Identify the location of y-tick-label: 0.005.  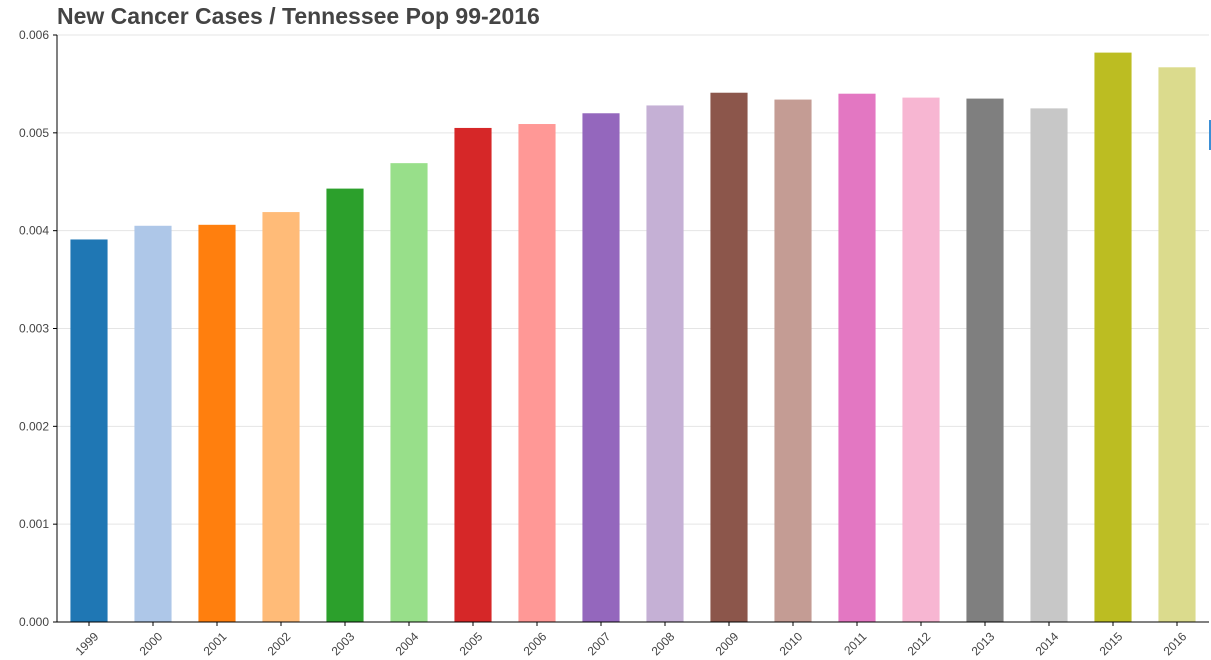
(34, 133).